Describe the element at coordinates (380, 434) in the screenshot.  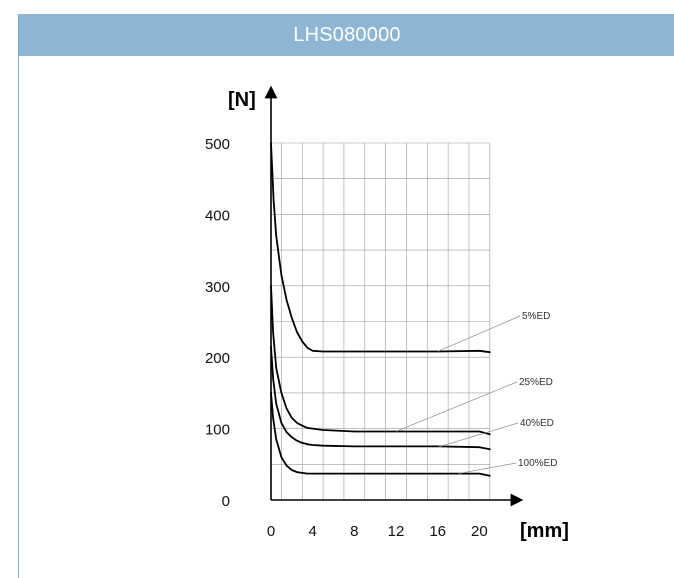
I see `series-line-100pcted` at that location.